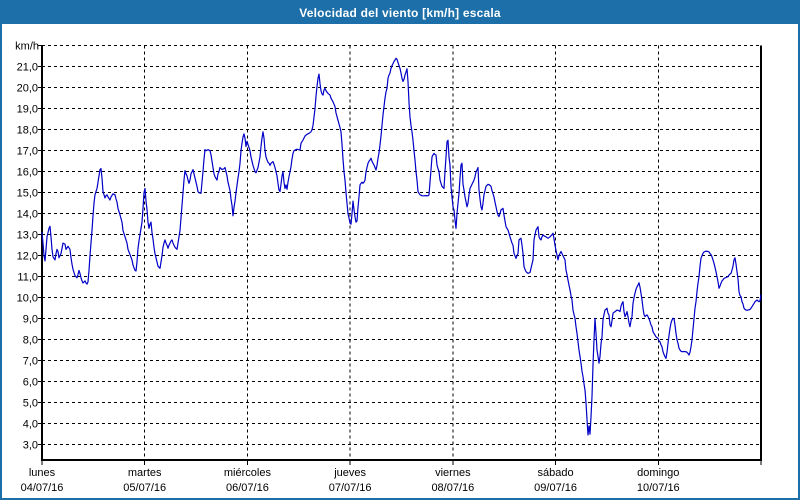 The width and height of the screenshot is (800, 500). Describe the element at coordinates (350, 488) in the screenshot. I see `x-date-label: 07/07/16` at that location.